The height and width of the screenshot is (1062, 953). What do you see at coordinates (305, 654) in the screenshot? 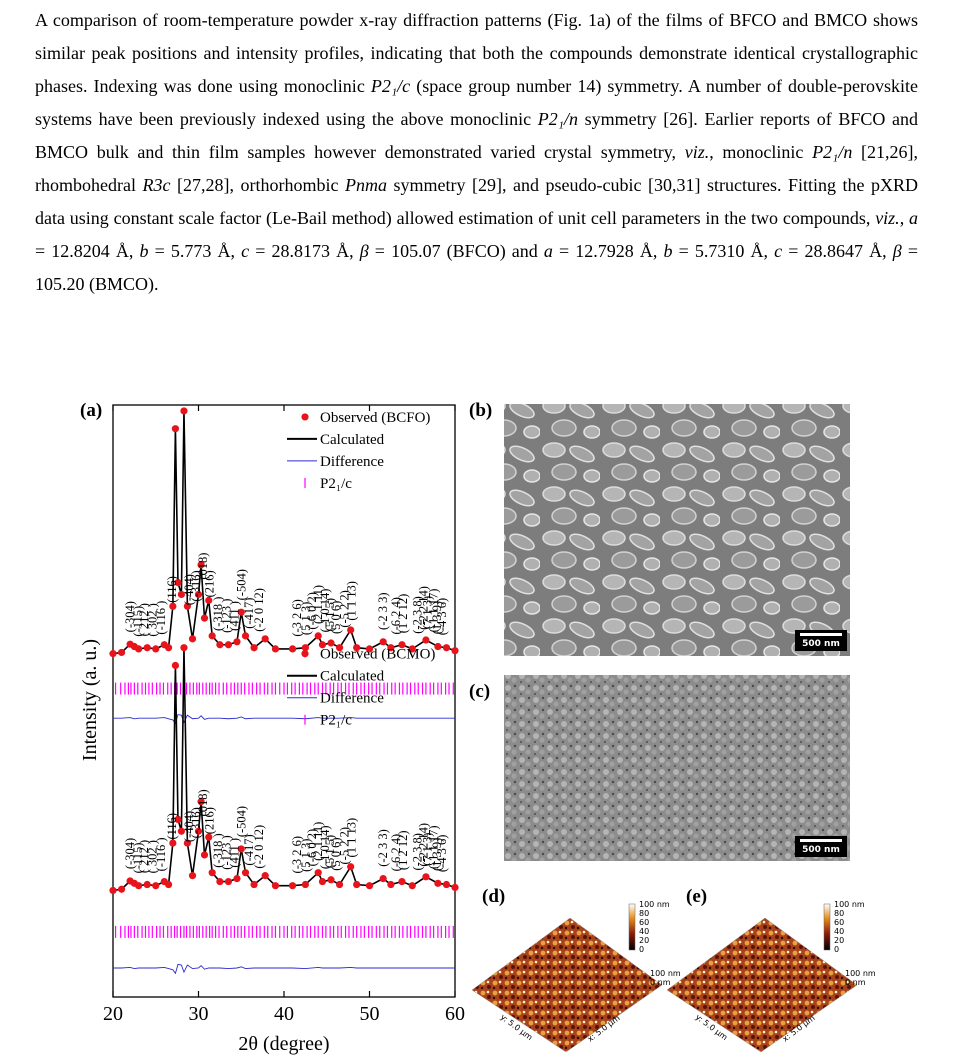
I see `legend-marker` at bounding box center [305, 654].